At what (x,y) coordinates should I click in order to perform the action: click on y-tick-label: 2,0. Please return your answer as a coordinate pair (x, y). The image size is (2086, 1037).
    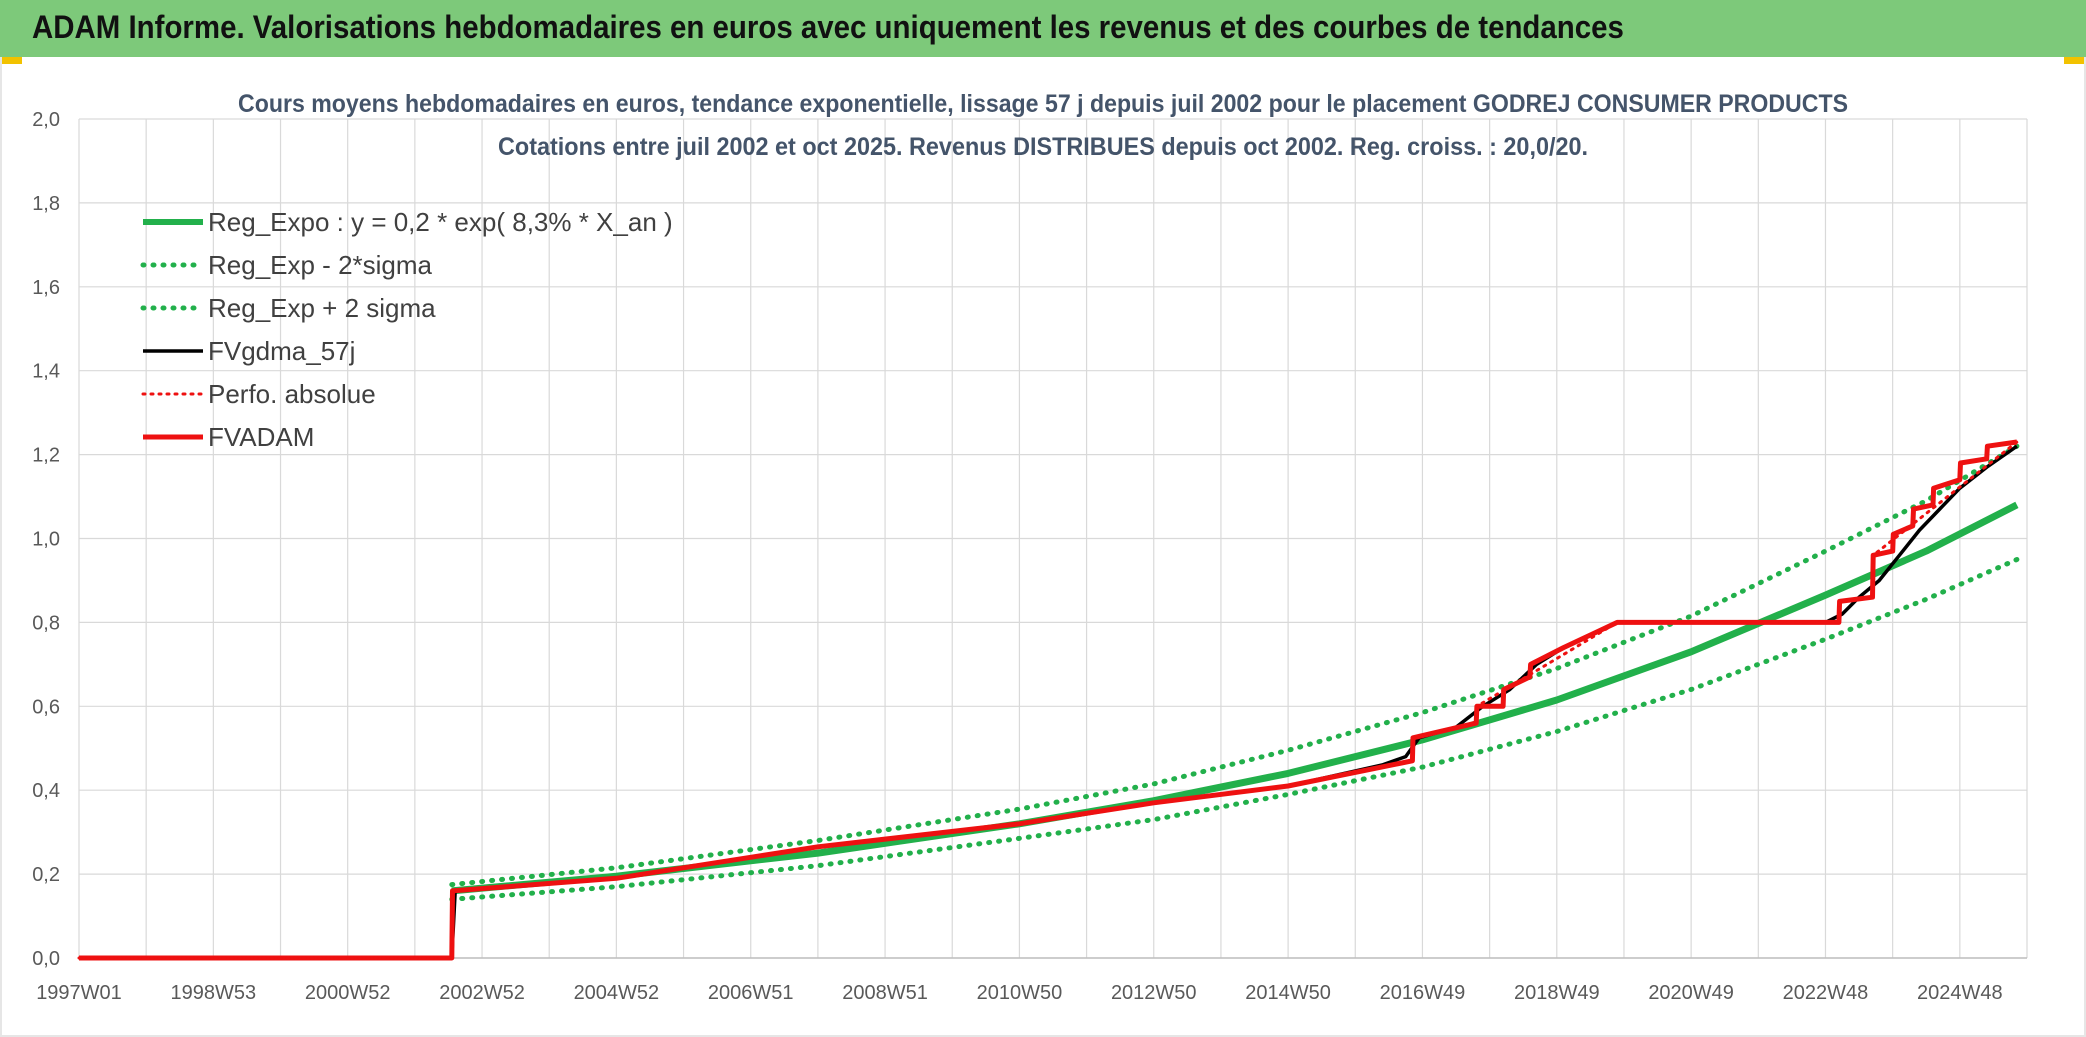
    Looking at the image, I should click on (46, 120).